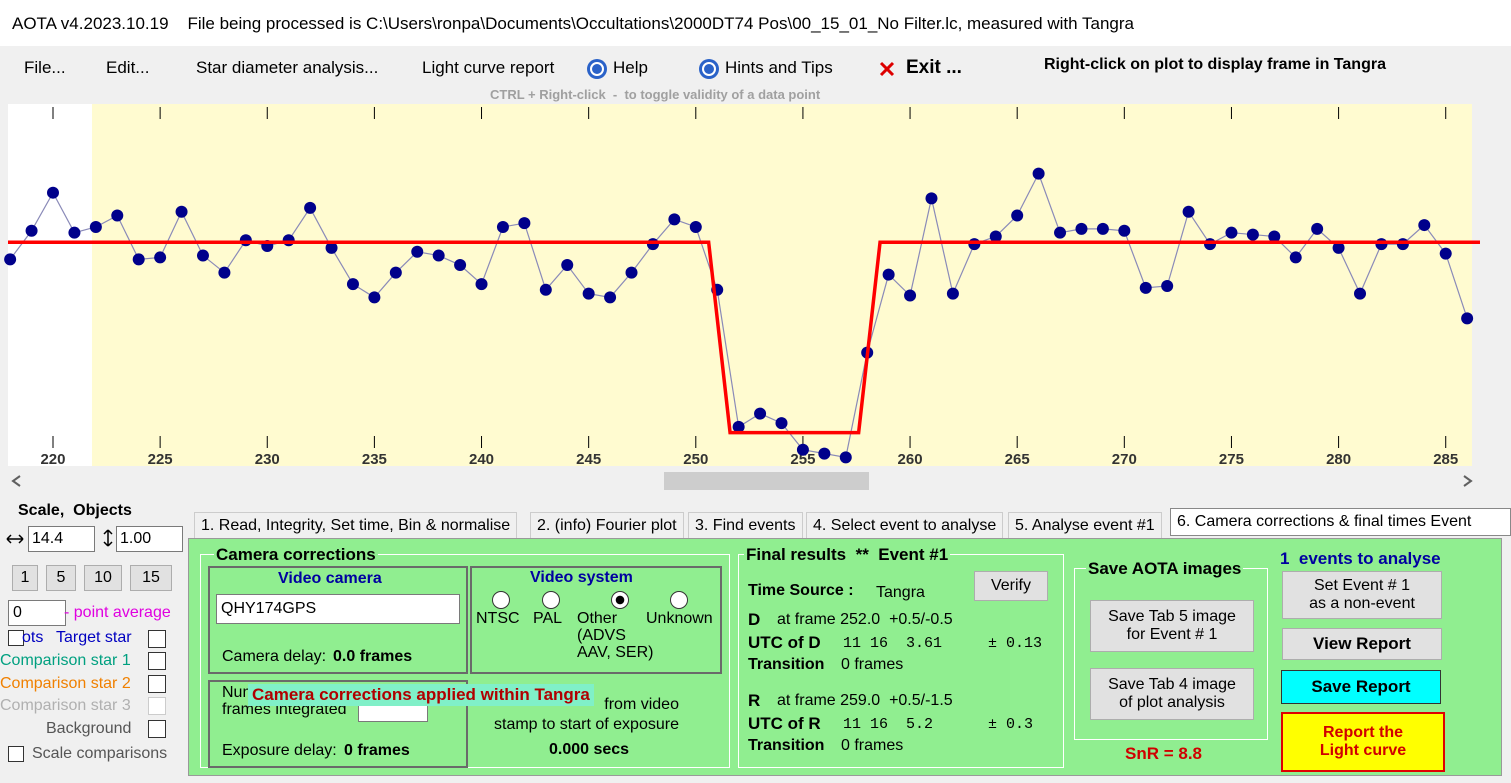  Describe the element at coordinates (786, 745) in the screenshot. I see `label: Transition` at that location.